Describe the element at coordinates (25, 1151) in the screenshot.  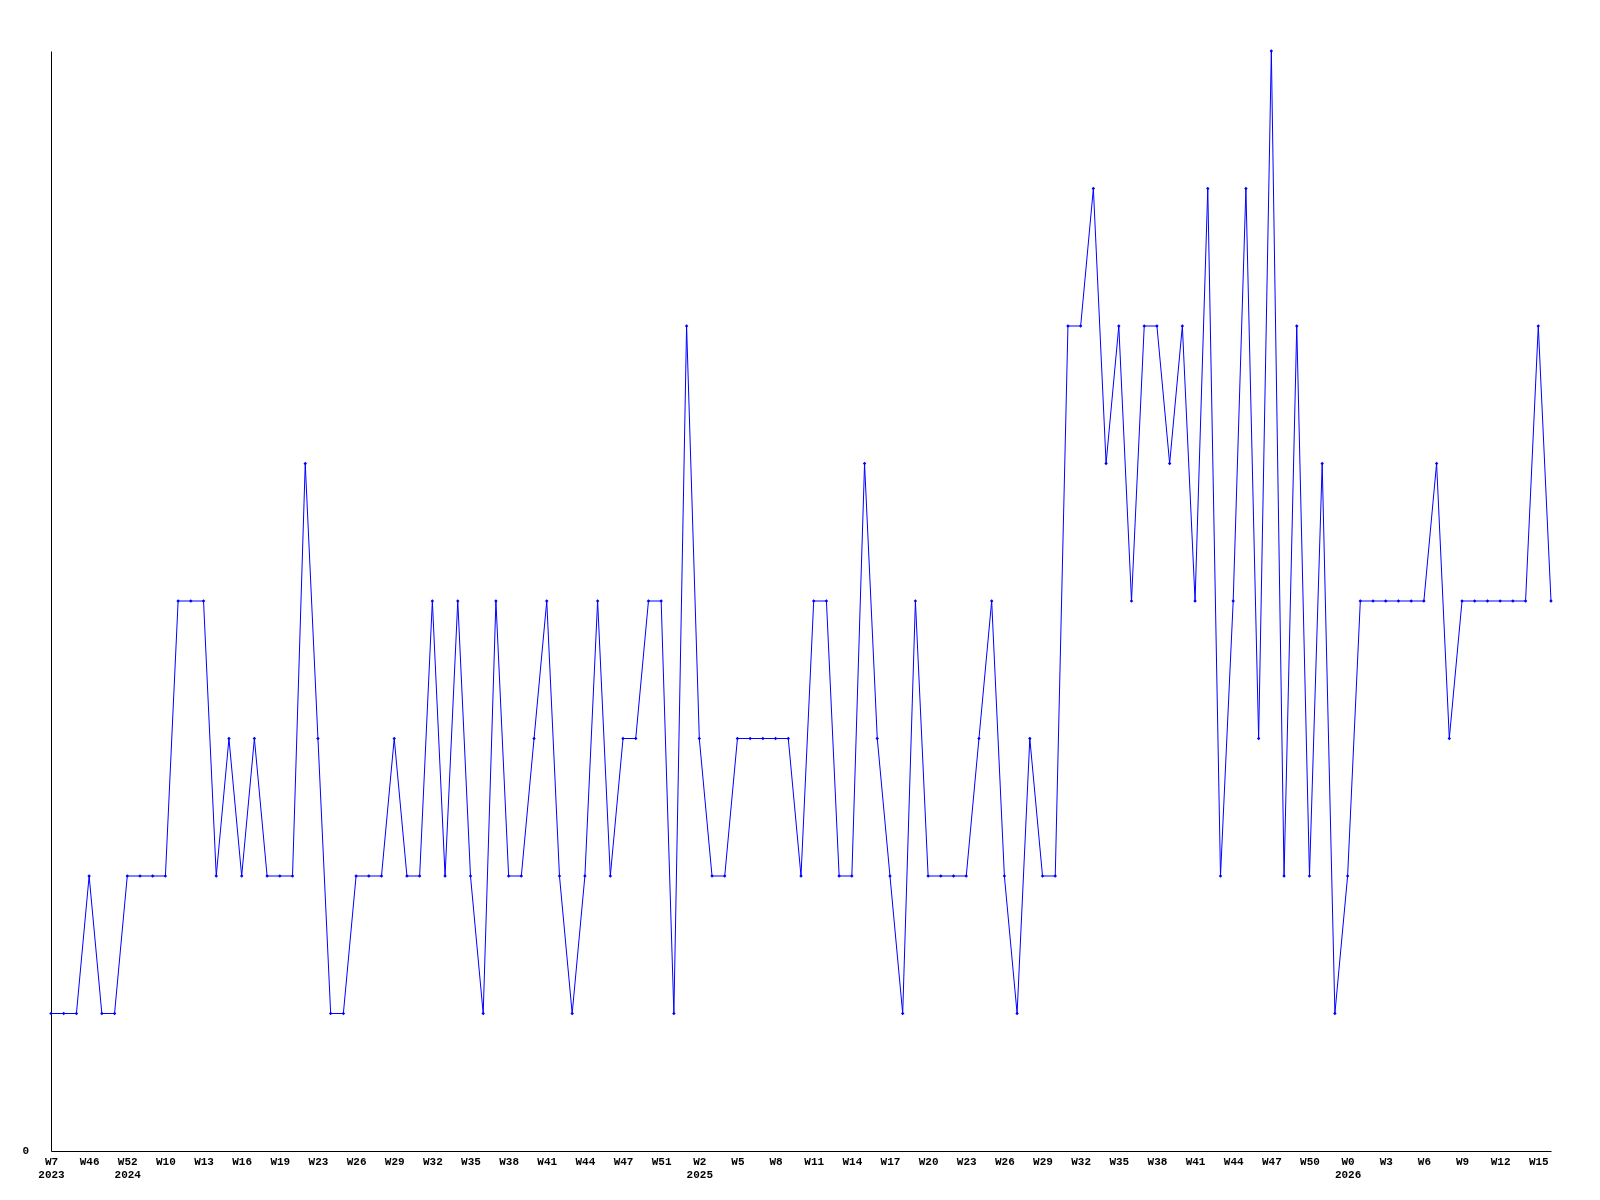
I see `text: 0` at that location.